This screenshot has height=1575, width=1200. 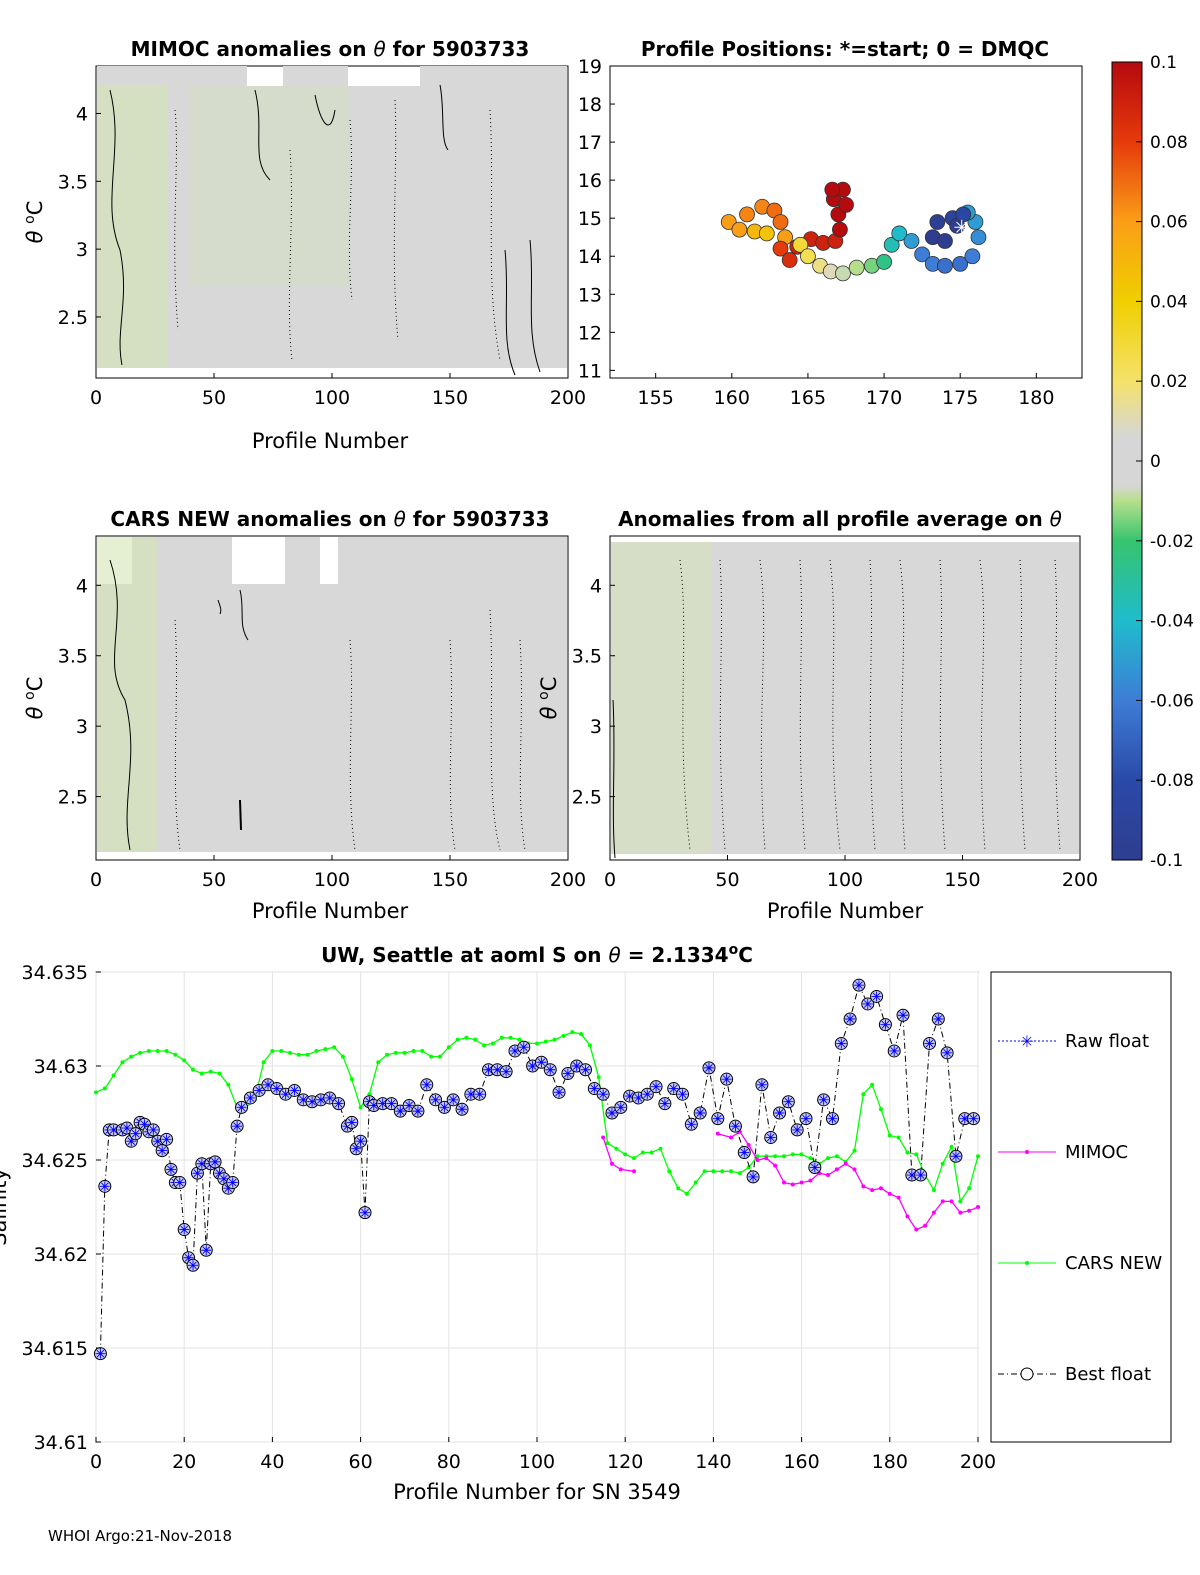 What do you see at coordinates (851, 873) in the screenshot?
I see `allavg-x-ticks: 0 50 100 150 200` at bounding box center [851, 873].